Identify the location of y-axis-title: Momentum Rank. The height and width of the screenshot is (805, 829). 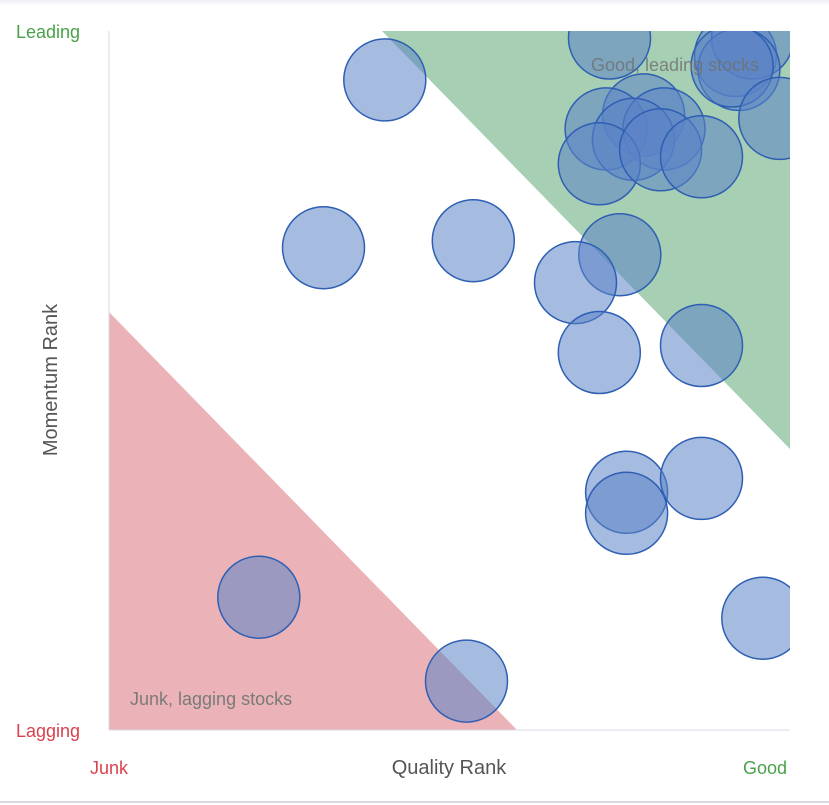
(51, 379).